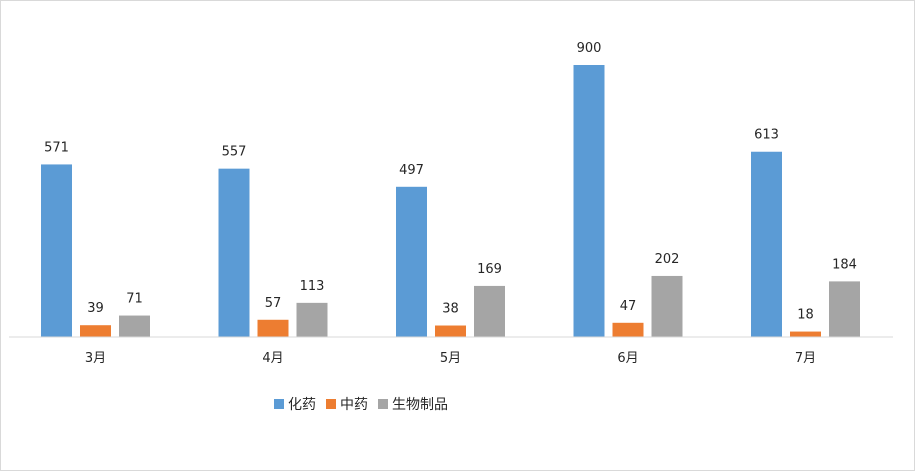  Describe the element at coordinates (272, 358) in the screenshot. I see `x-tick-label: 4月` at that location.